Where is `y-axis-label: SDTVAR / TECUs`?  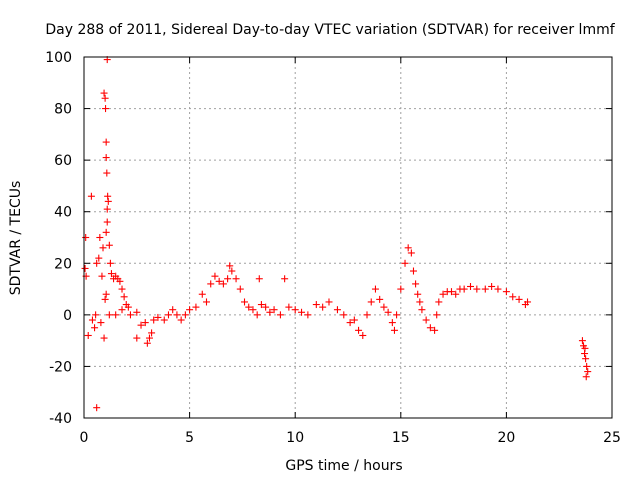 y-axis-label: SDTVAR / TECUs is located at coordinates (16, 238).